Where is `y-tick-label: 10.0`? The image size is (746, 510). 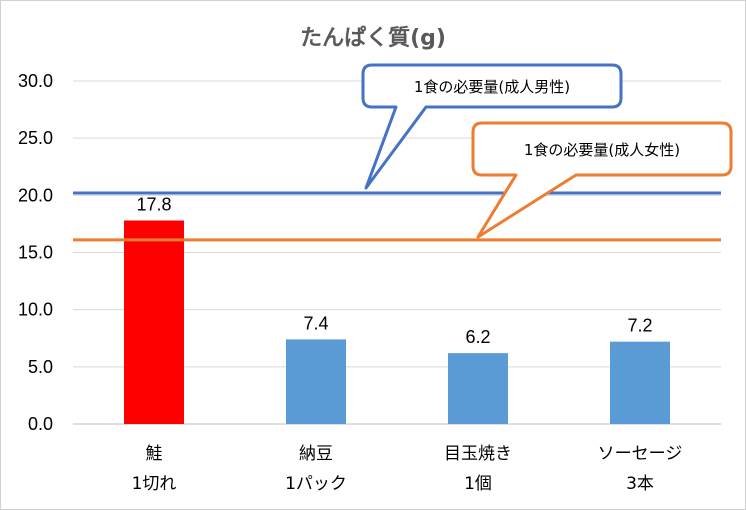
y-tick-label: 10.0 is located at coordinates (35, 310).